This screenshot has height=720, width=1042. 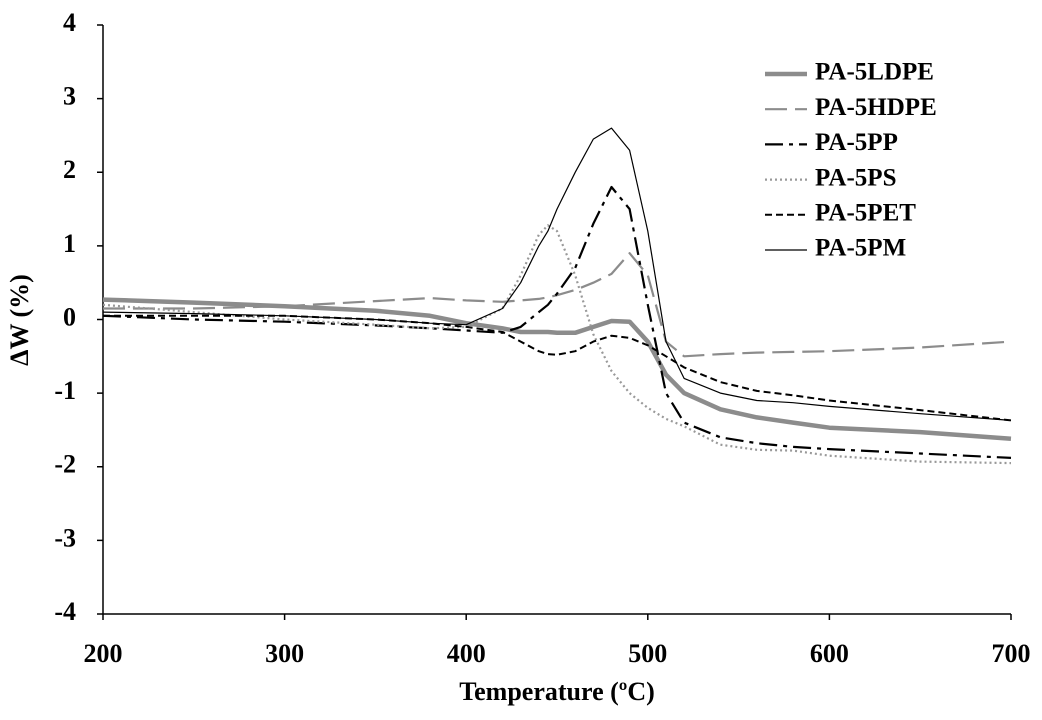 I want to click on legend-label: PA-5PP, so click(x=856, y=142).